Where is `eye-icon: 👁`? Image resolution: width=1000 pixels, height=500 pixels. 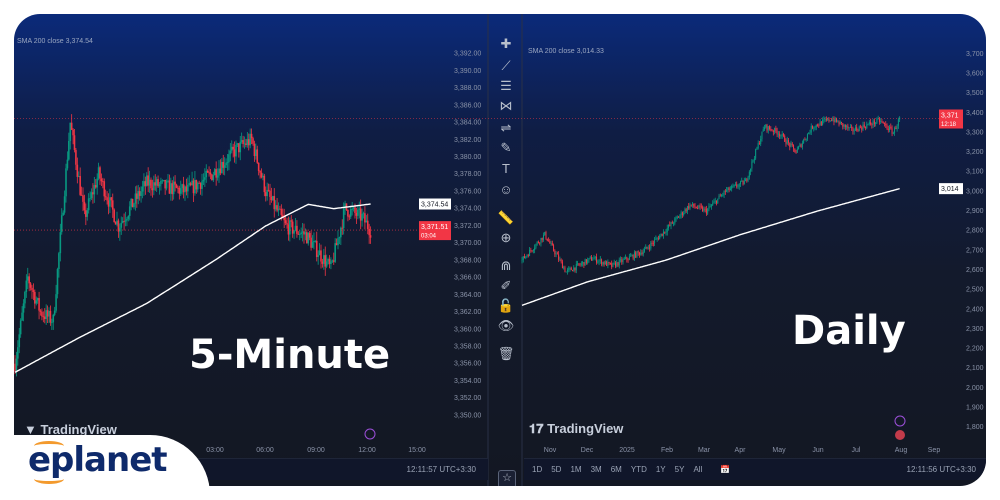
eye-icon: 👁 is located at coordinates (506, 325).